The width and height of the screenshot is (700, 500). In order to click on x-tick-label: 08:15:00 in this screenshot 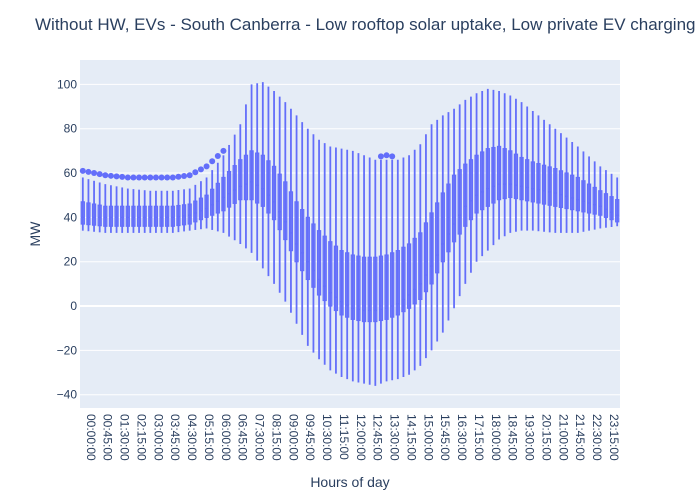, I will do `click(276, 437)`.